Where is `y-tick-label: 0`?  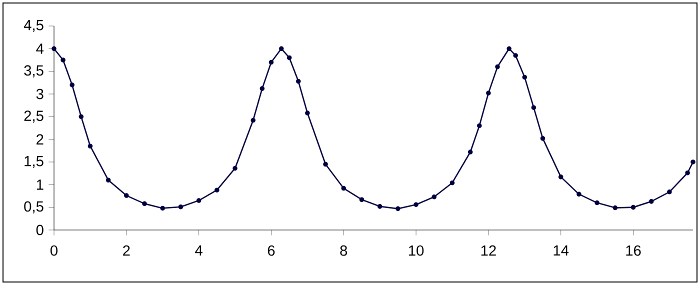
y-tick-label: 0 is located at coordinates (40, 230).